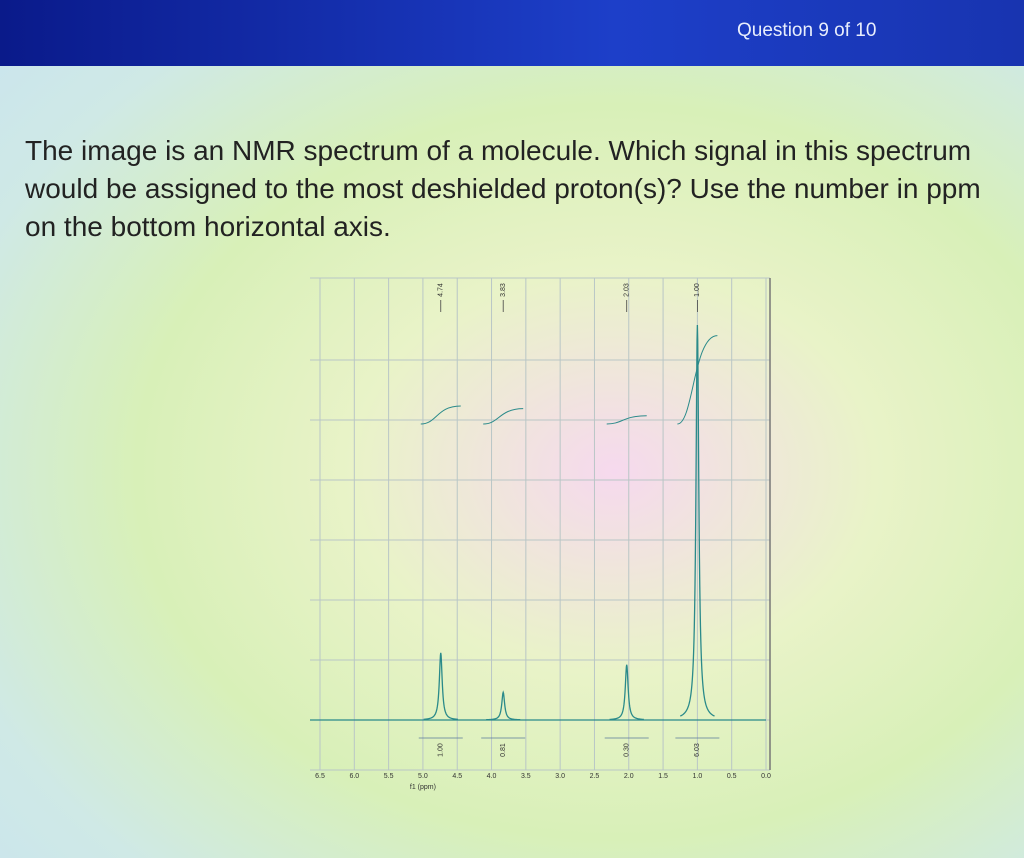  What do you see at coordinates (423, 787) in the screenshot?
I see `x-axis-label: f1 (ppm)` at bounding box center [423, 787].